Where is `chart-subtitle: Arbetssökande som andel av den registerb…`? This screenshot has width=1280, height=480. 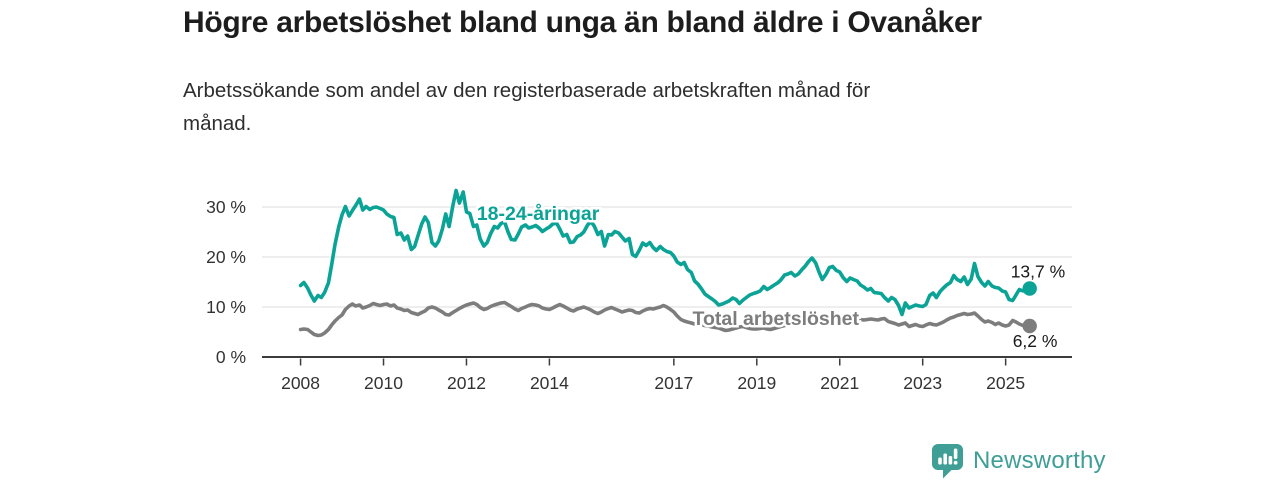 chart-subtitle: Arbetssökande som andel av den registerb… is located at coordinates (526, 107).